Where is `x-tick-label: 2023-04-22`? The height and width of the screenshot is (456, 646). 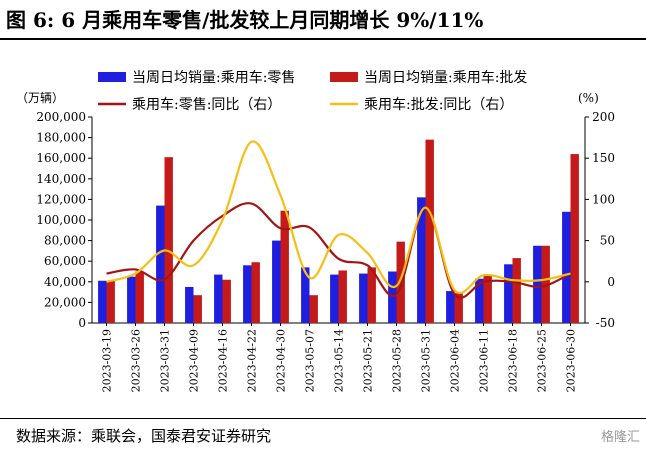
x-tick-label: 2023-04-22 is located at coordinates (252, 360).